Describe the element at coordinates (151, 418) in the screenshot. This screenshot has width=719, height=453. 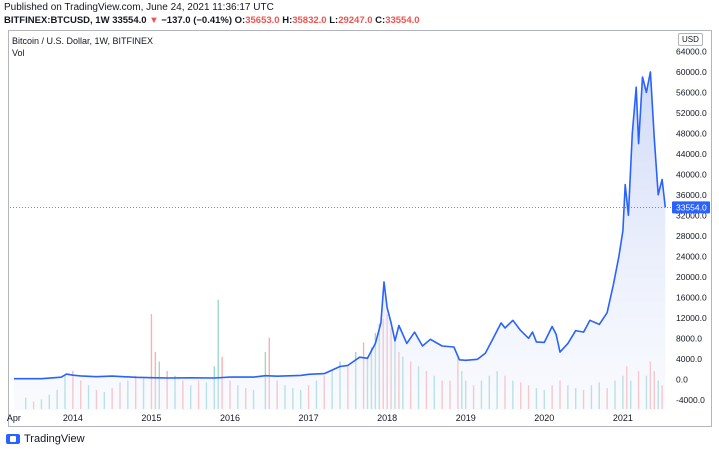
I see `x-tick-label: 2015` at that location.